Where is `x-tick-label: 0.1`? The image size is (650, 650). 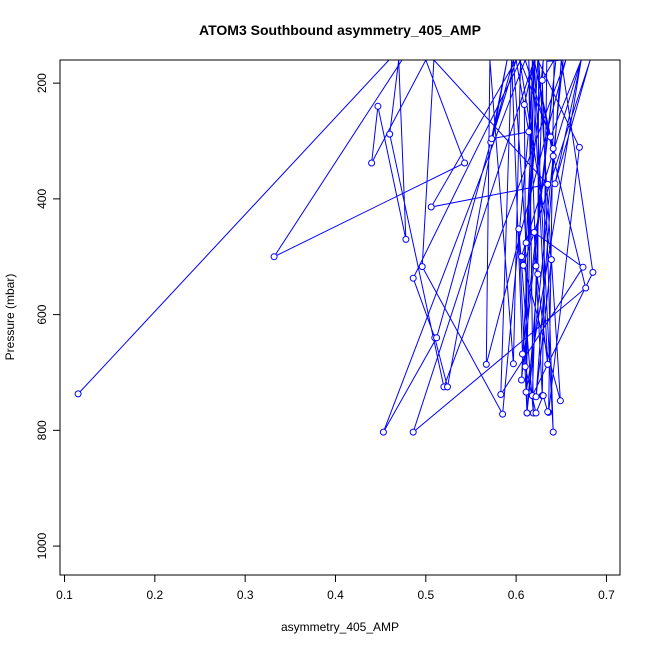 x-tick-label: 0.1 is located at coordinates (64, 595).